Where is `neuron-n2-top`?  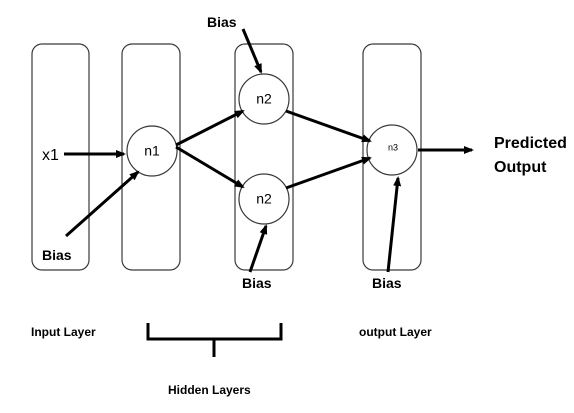
neuron-n2-top is located at coordinates (264, 99).